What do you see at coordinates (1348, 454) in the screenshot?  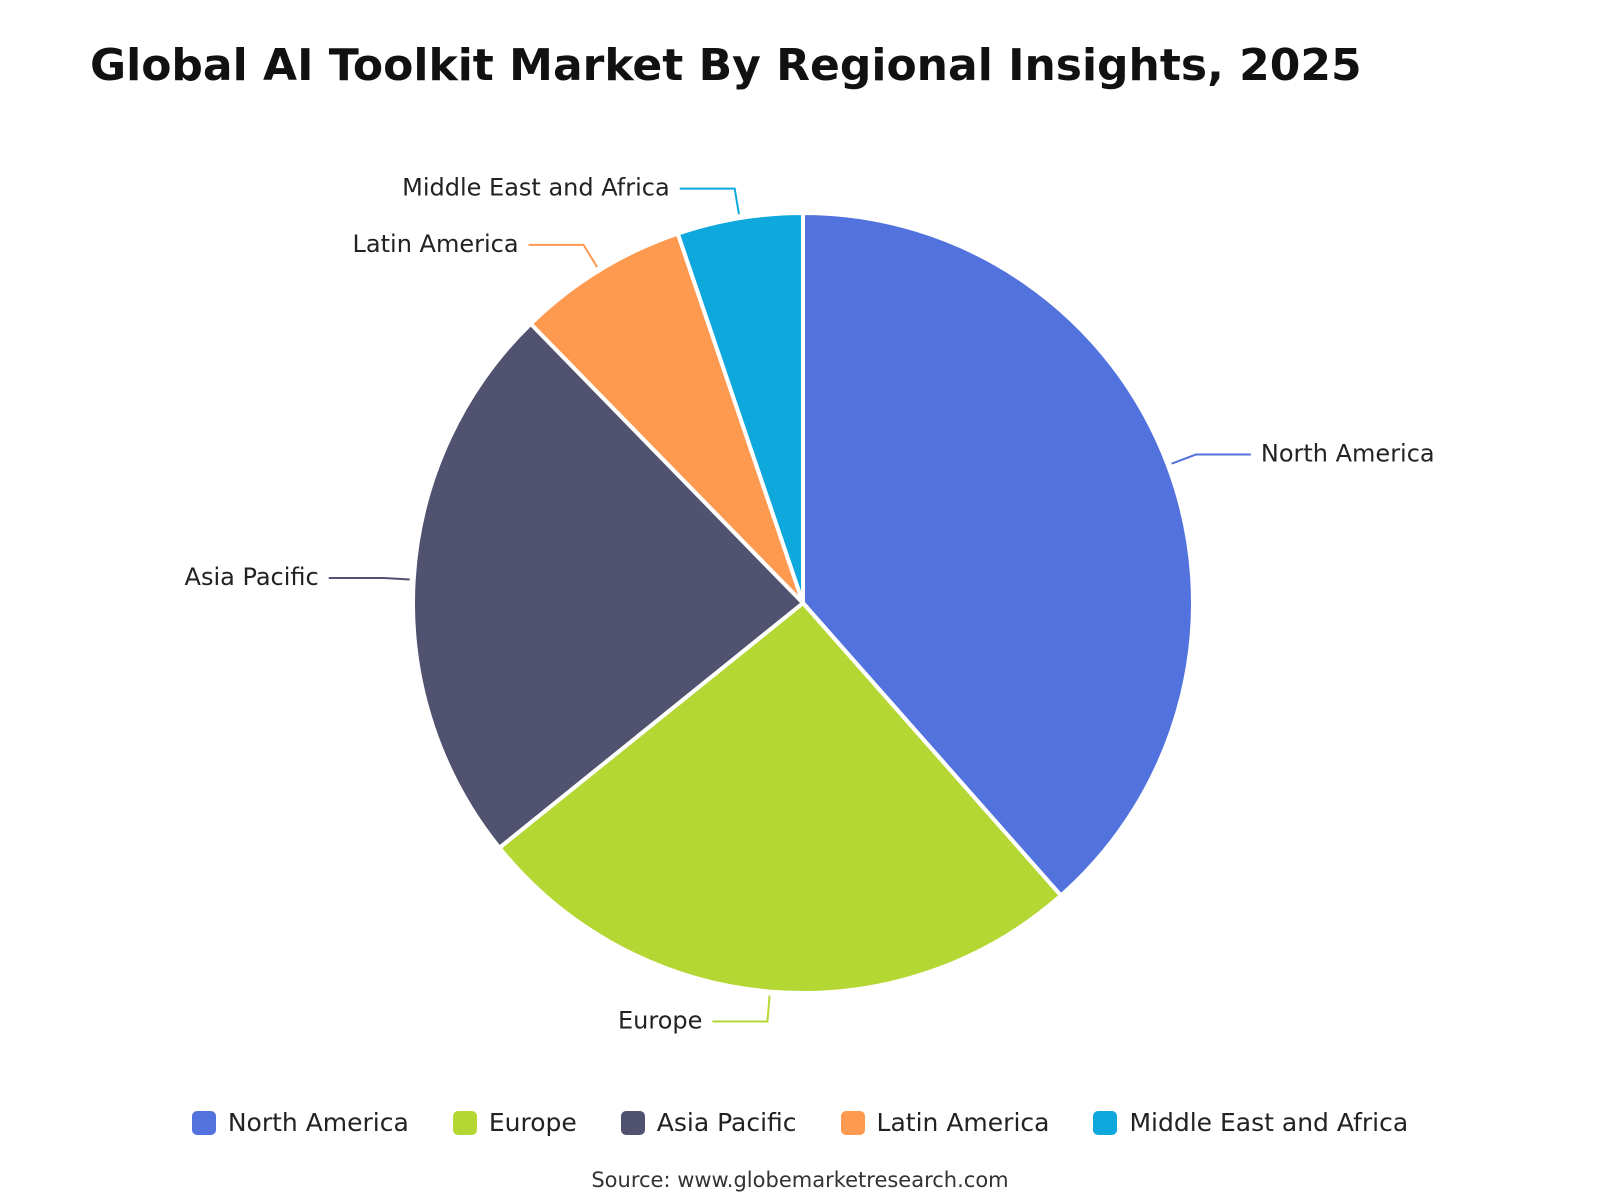 I see `slice-label: North America` at bounding box center [1348, 454].